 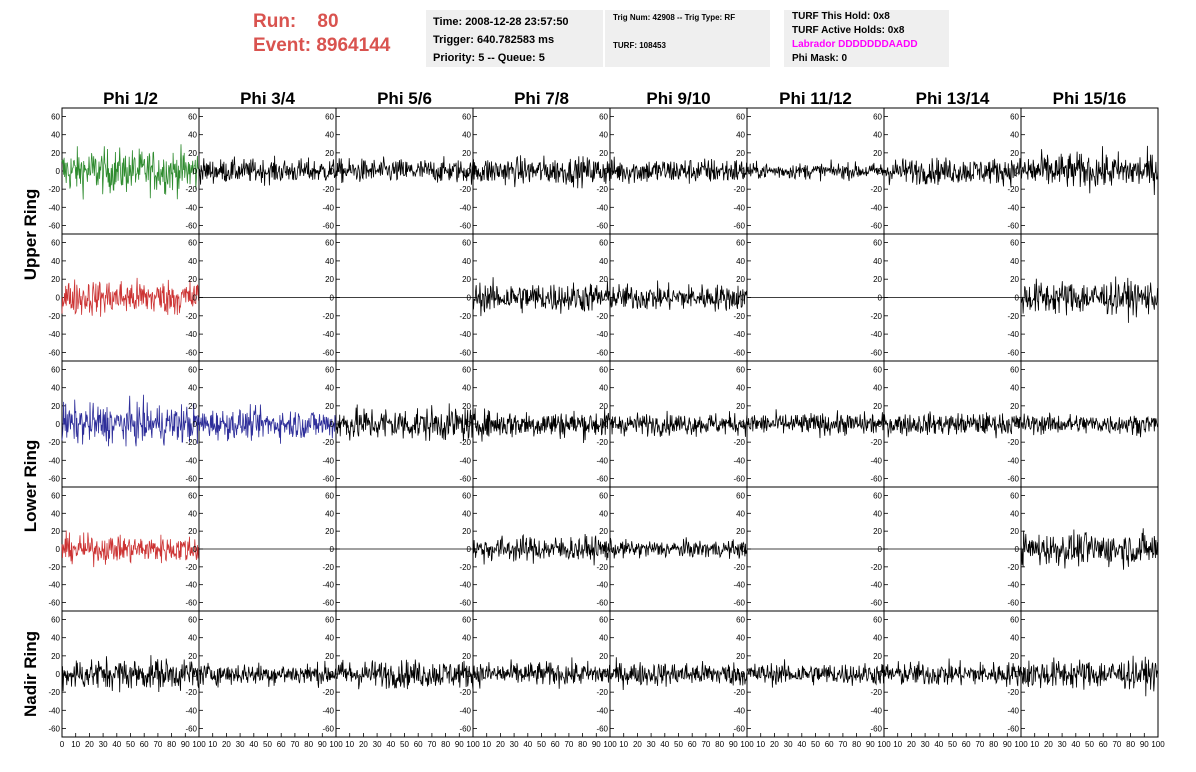 What do you see at coordinates (30, 486) in the screenshot?
I see `ring-label: Lower Ring` at bounding box center [30, 486].